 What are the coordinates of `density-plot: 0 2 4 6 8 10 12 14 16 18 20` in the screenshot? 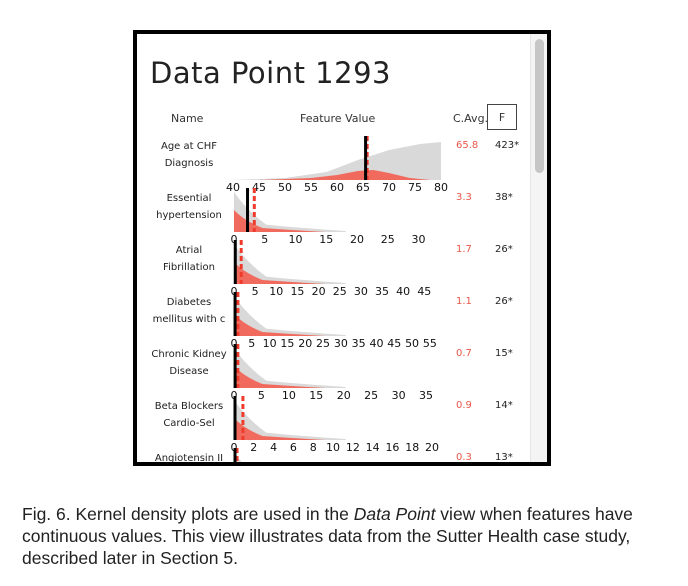 It's located at (335, 425).